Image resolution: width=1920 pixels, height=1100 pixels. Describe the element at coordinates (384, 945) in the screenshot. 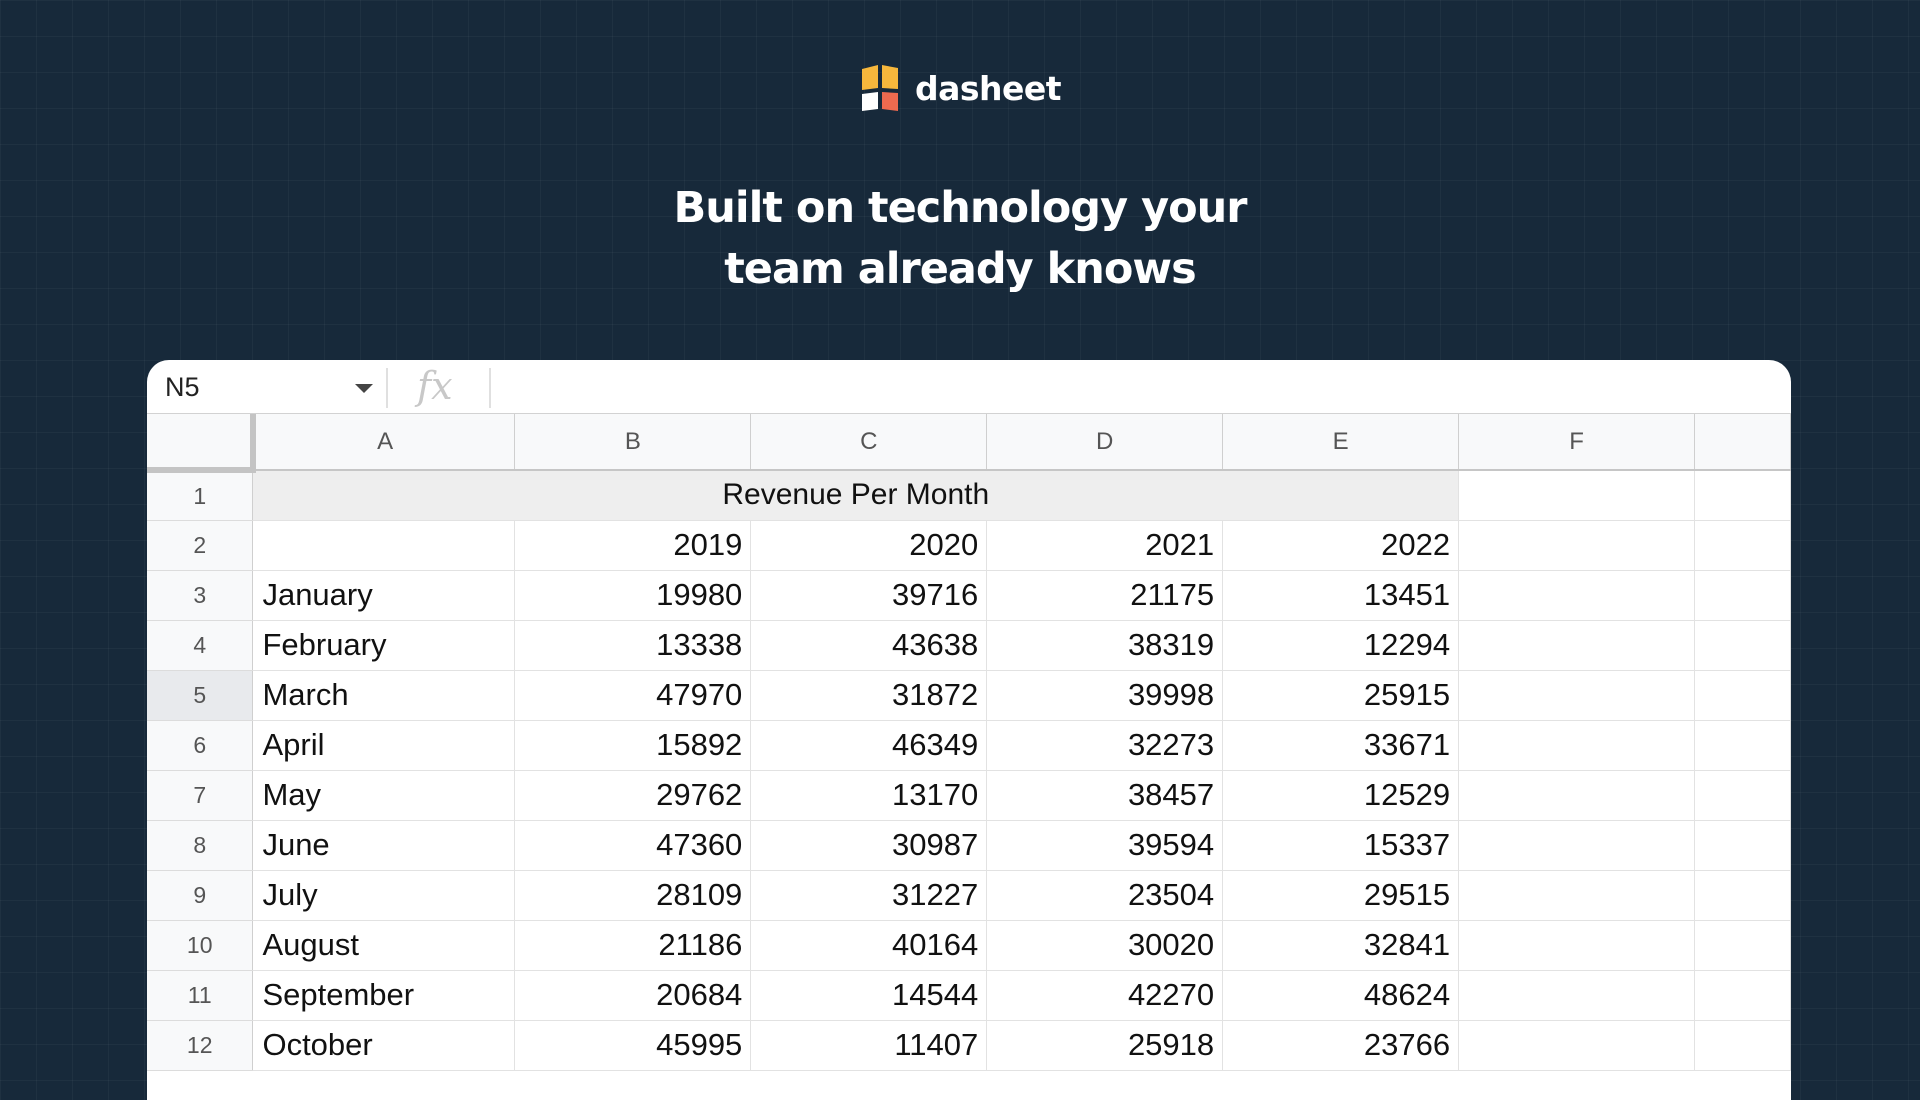

I see `month-cell: August` at that location.